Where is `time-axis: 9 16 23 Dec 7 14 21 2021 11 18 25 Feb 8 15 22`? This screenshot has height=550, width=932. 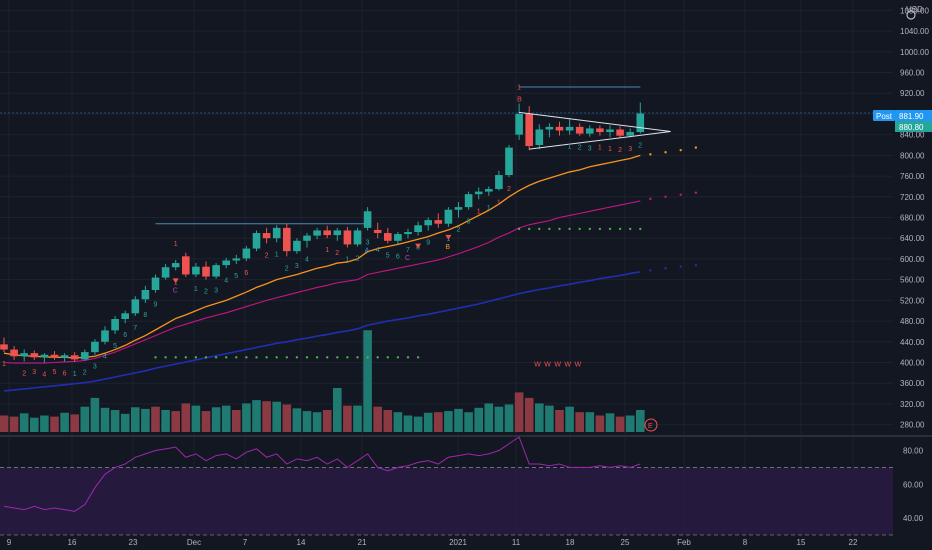
time-axis: 9 16 23 Dec 7 14 21 2021 11 18 25 Feb 8 15 22 is located at coordinates (432, 542).